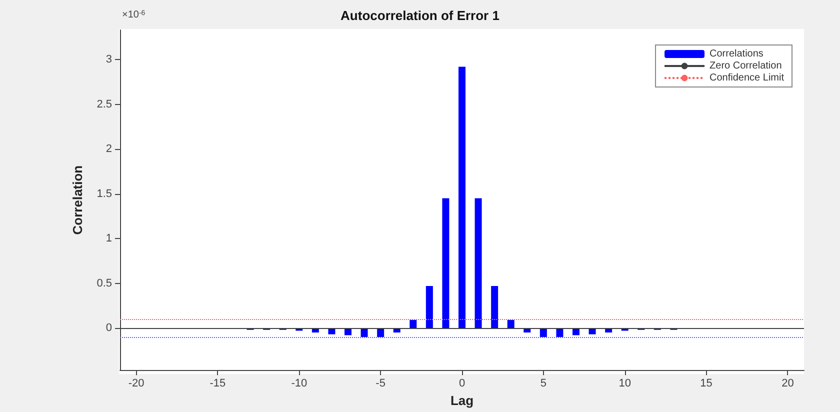 The height and width of the screenshot is (412, 840). What do you see at coordinates (299, 384) in the screenshot?
I see `x-tick-label: -10` at bounding box center [299, 384].